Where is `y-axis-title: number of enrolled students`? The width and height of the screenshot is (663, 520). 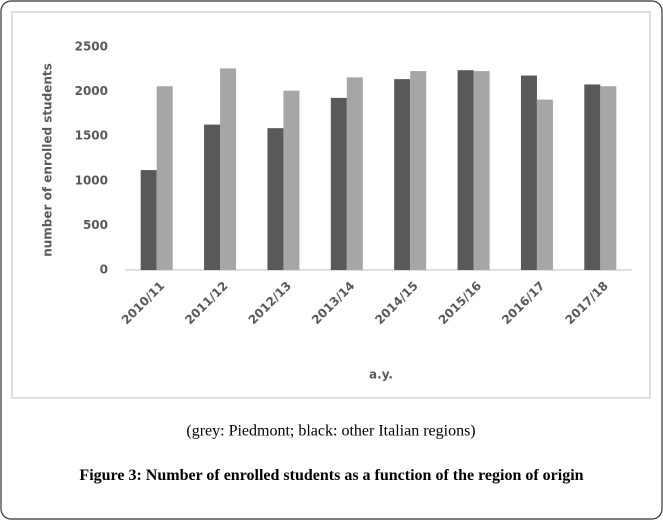 y-axis-title: number of enrolled students is located at coordinates (48, 160).